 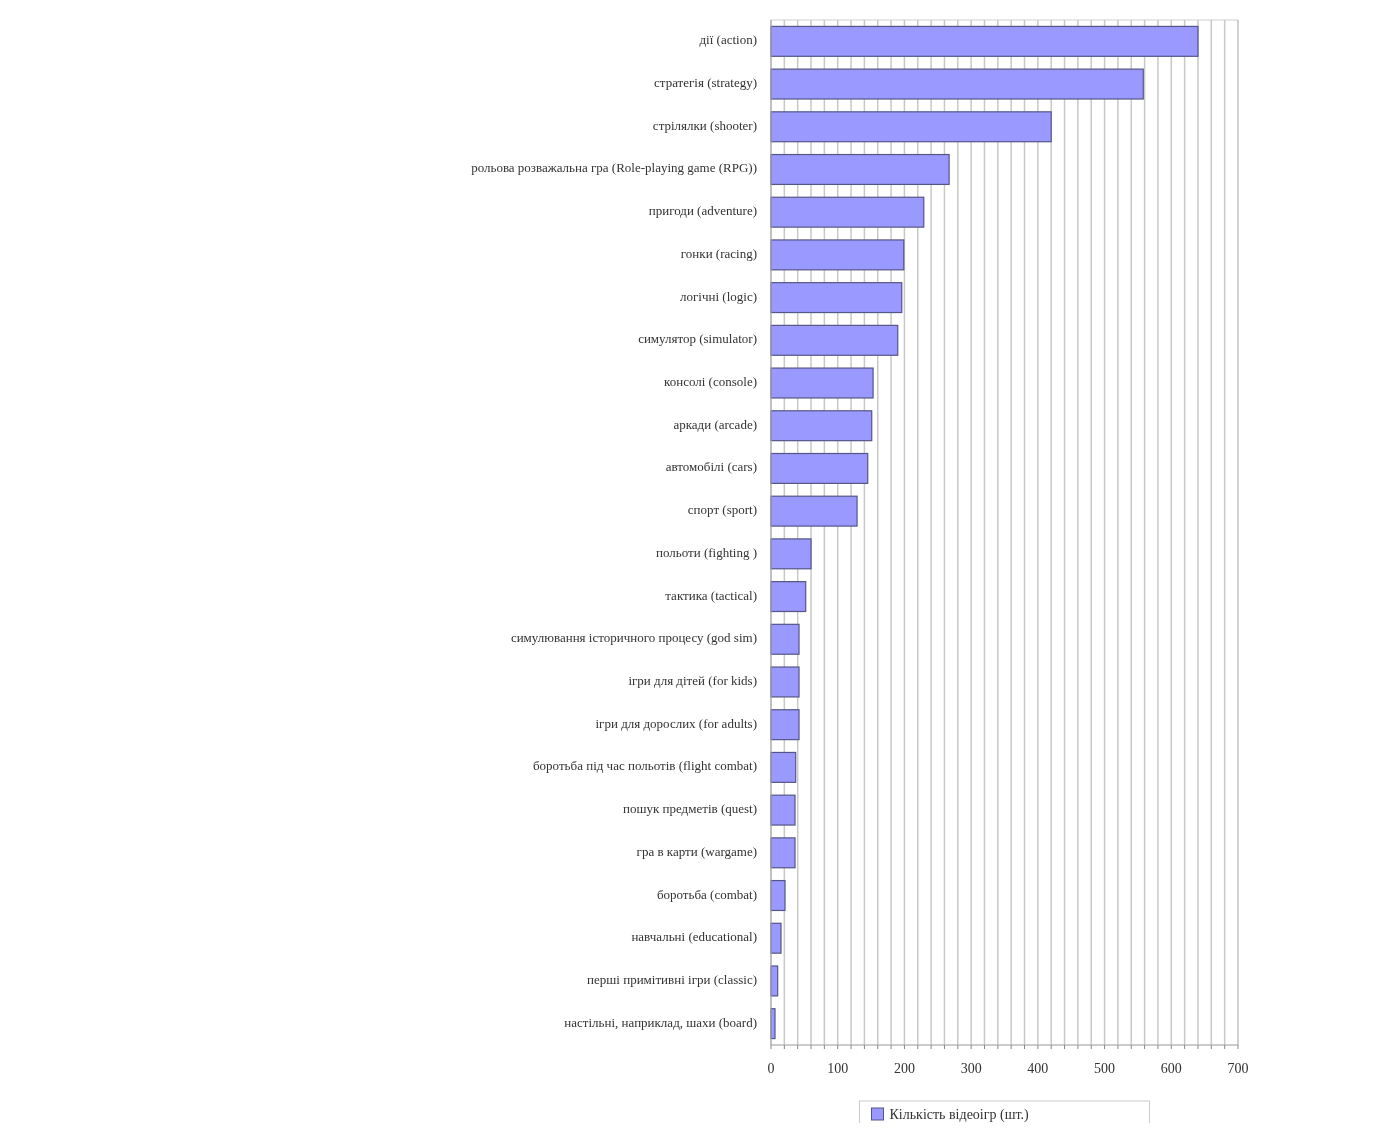 I want to click on y-tick-label: тактика (tactical), so click(x=711, y=595).